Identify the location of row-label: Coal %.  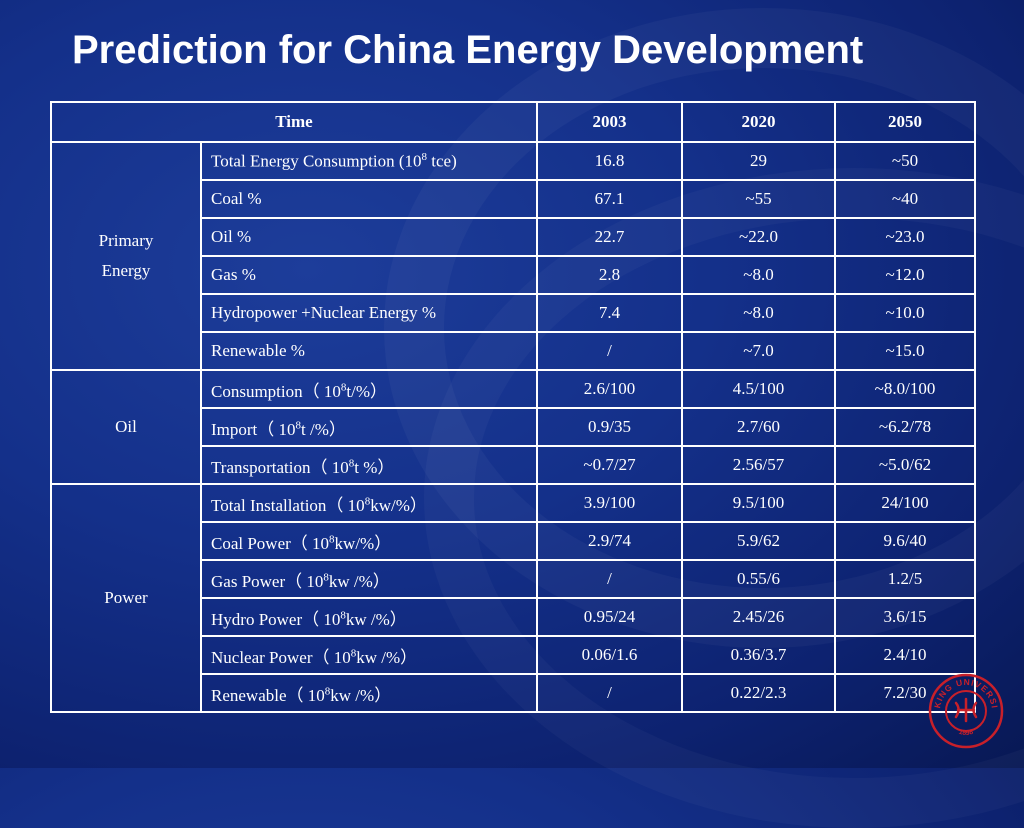
(369, 199).